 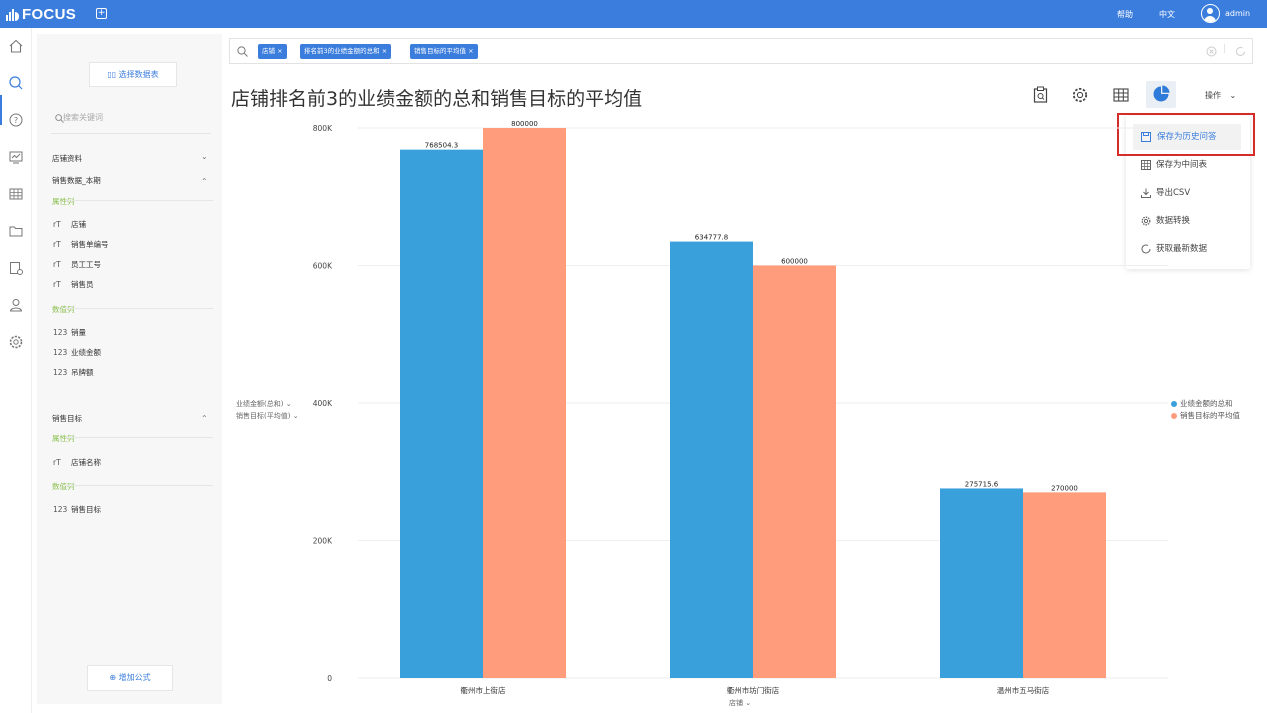 I want to click on num-col-heading: 数值列, so click(x=63, y=486).